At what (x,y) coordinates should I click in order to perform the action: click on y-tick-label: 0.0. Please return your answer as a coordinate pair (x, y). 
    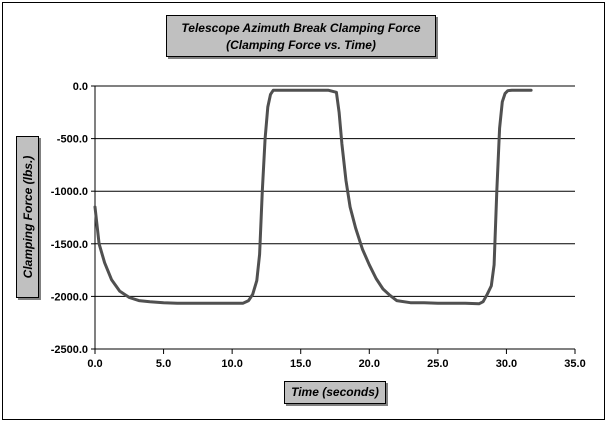
    Looking at the image, I should click on (80, 87).